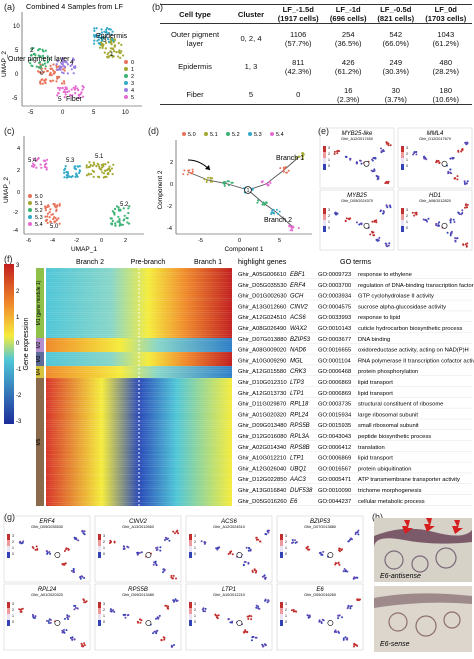 Image resolution: width=474 pixels, height=659 pixels. Describe the element at coordinates (15, 213) in the screenshot. I see `umap-c-ytick: -2` at that location.